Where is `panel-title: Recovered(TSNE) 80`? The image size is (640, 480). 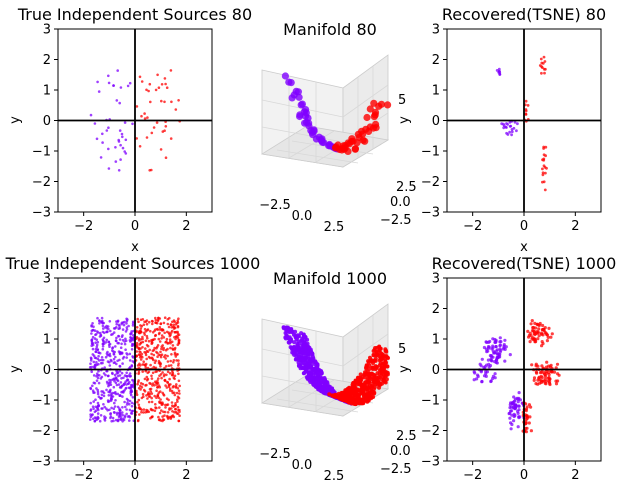
panel-title: Recovered(TSNE) 80 is located at coordinates (524, 14).